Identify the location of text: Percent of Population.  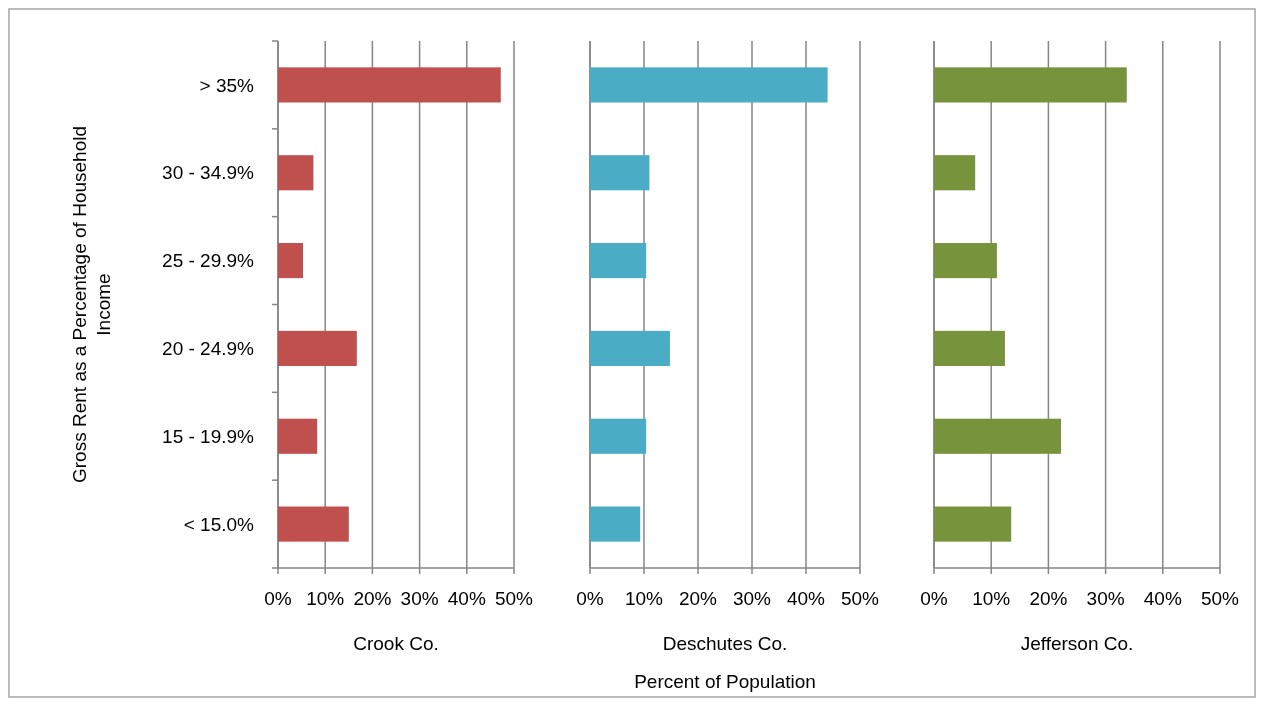
(725, 681).